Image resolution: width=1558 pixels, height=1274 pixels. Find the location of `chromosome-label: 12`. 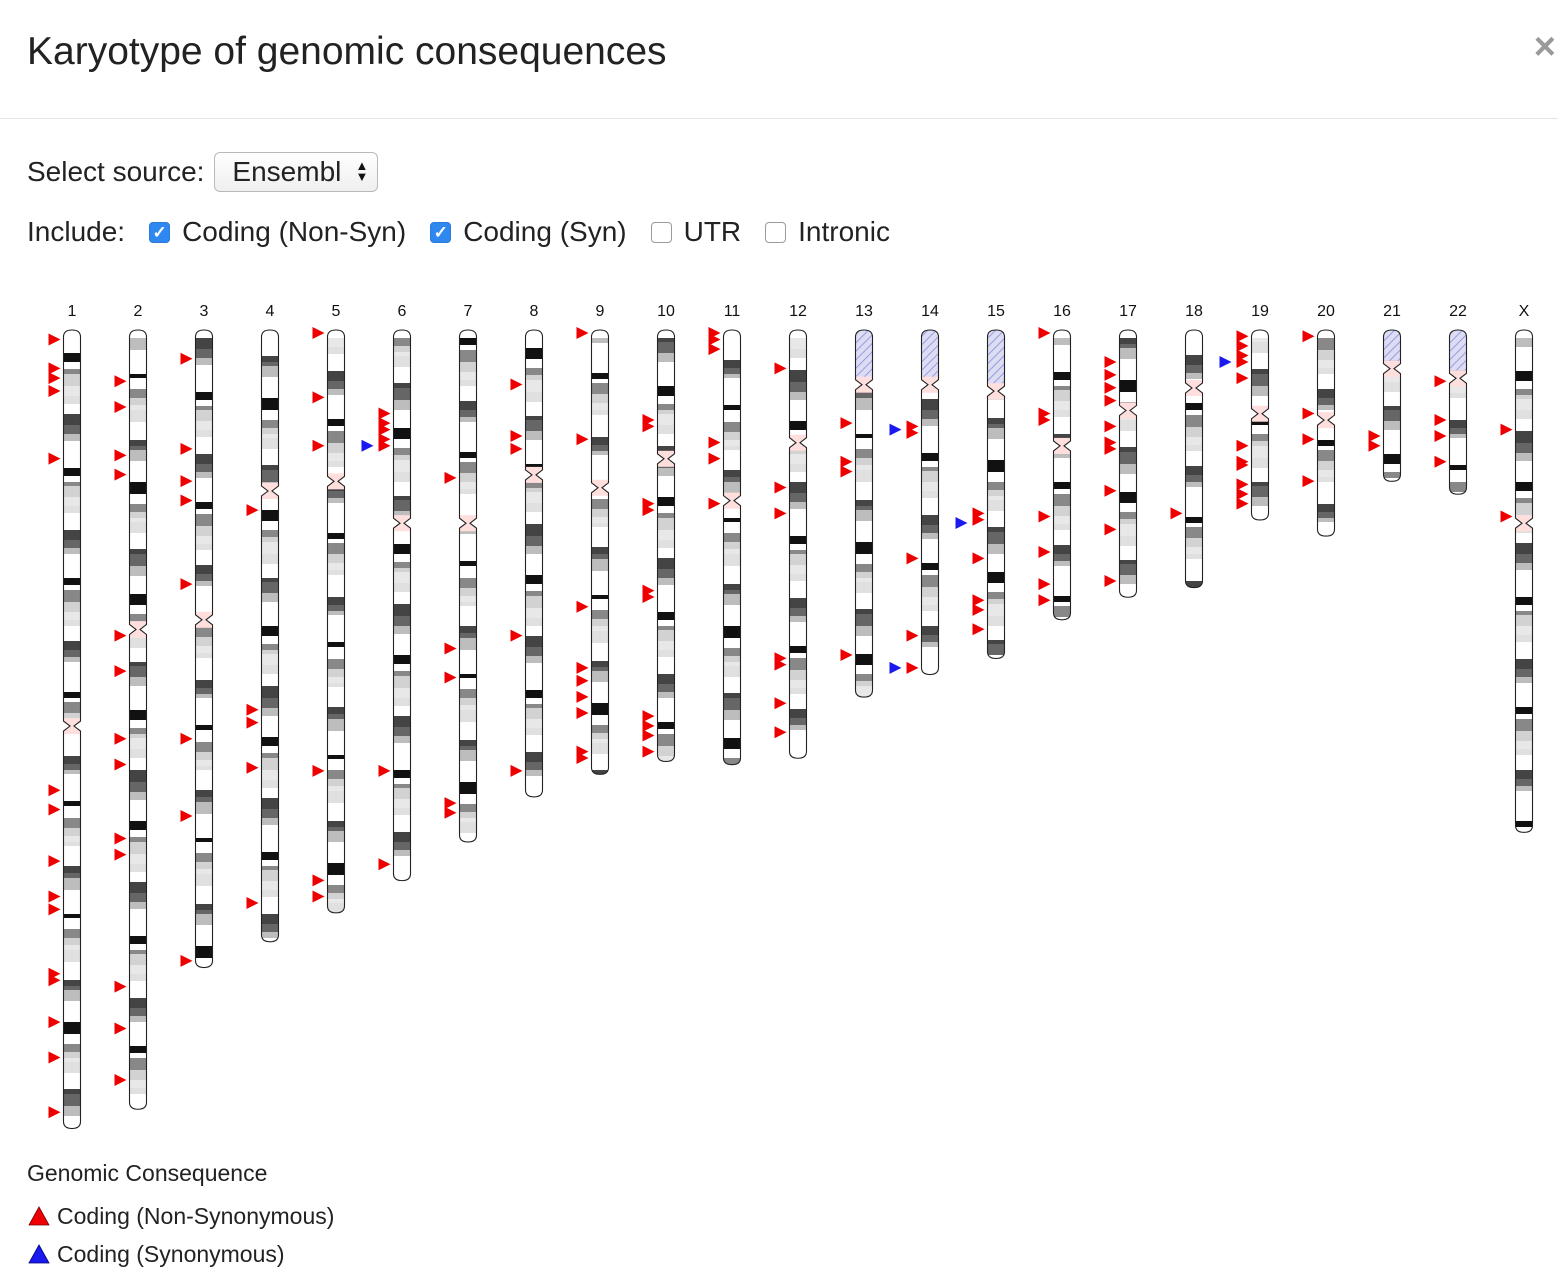

chromosome-label: 12 is located at coordinates (798, 311).